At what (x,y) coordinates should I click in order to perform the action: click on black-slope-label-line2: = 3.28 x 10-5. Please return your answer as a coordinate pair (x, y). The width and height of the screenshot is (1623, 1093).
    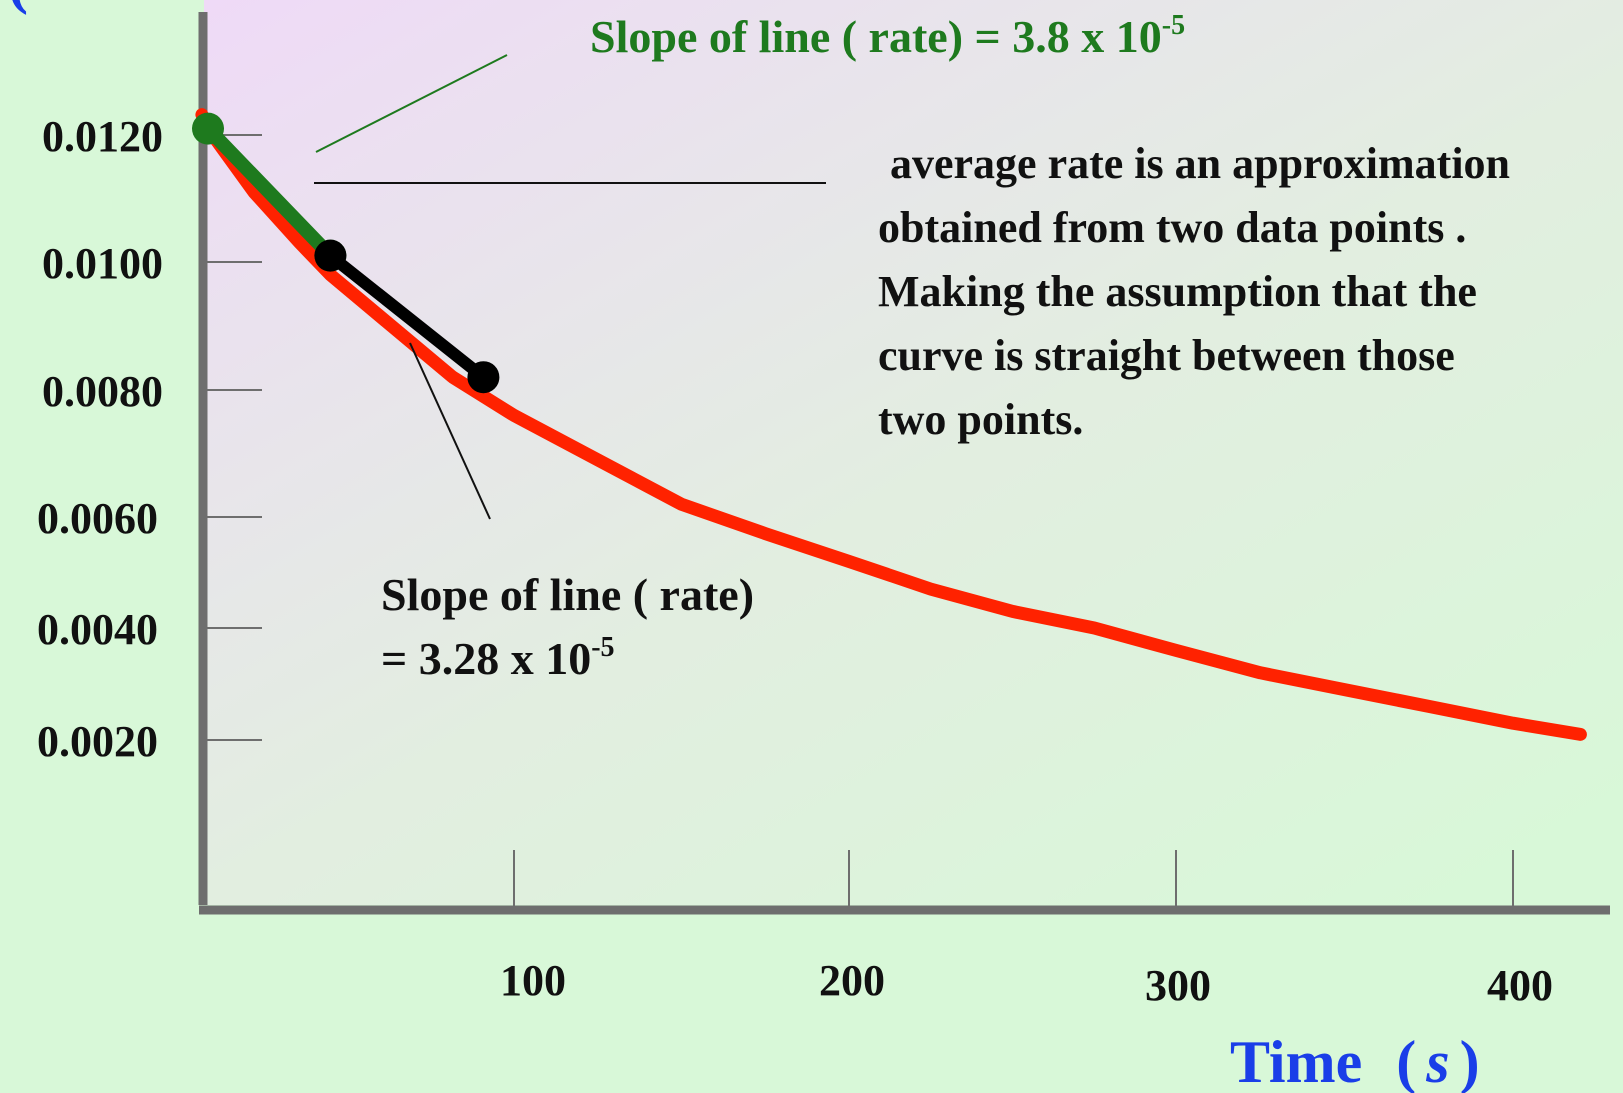
    Looking at the image, I should click on (498, 658).